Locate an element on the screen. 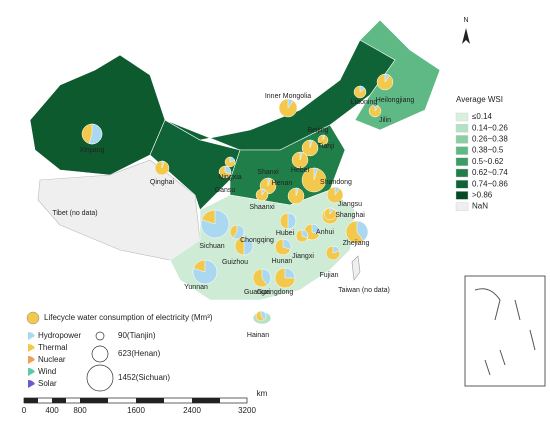  legend-label: NaN is located at coordinates (480, 206).